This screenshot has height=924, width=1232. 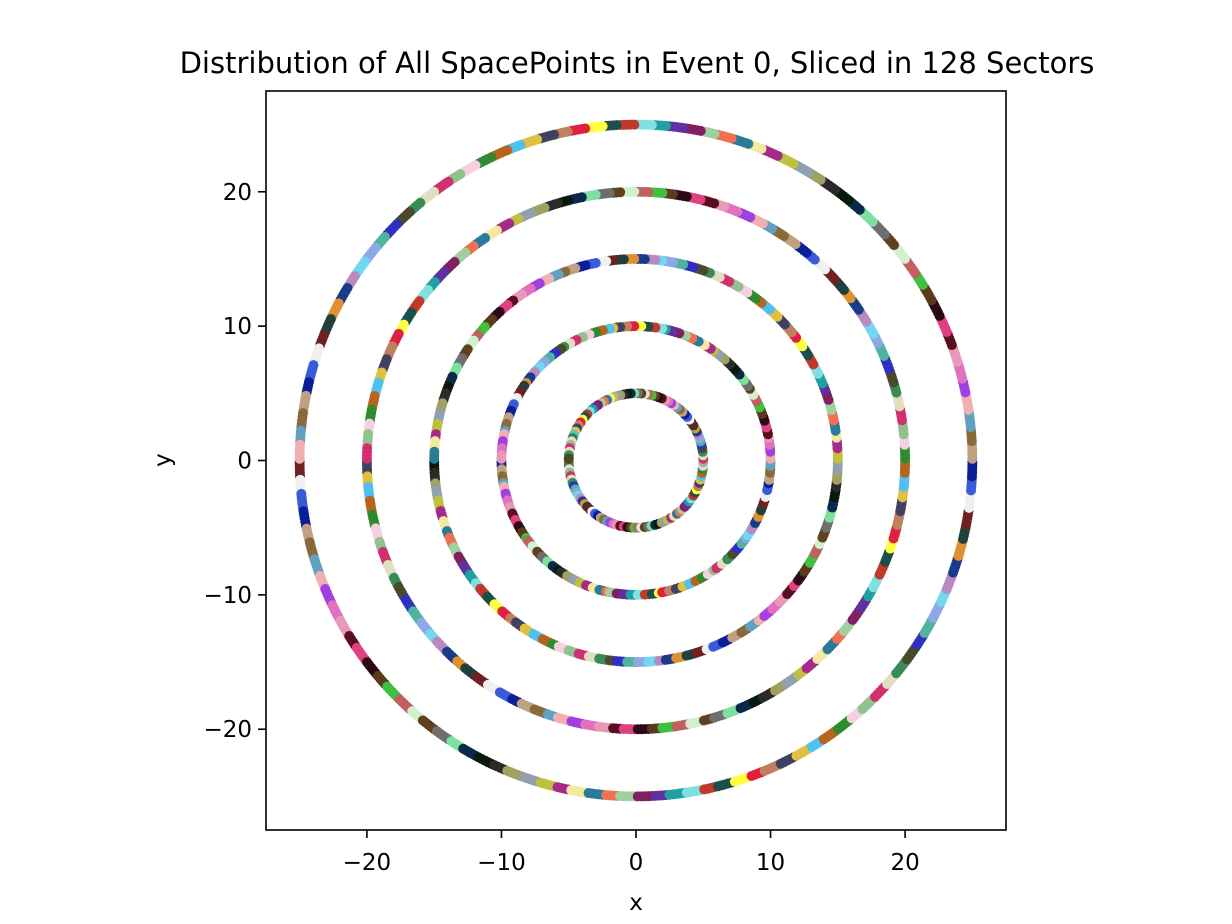 I want to click on y-axis-ticks: −20 −10 0 10 20, so click(x=234, y=461).